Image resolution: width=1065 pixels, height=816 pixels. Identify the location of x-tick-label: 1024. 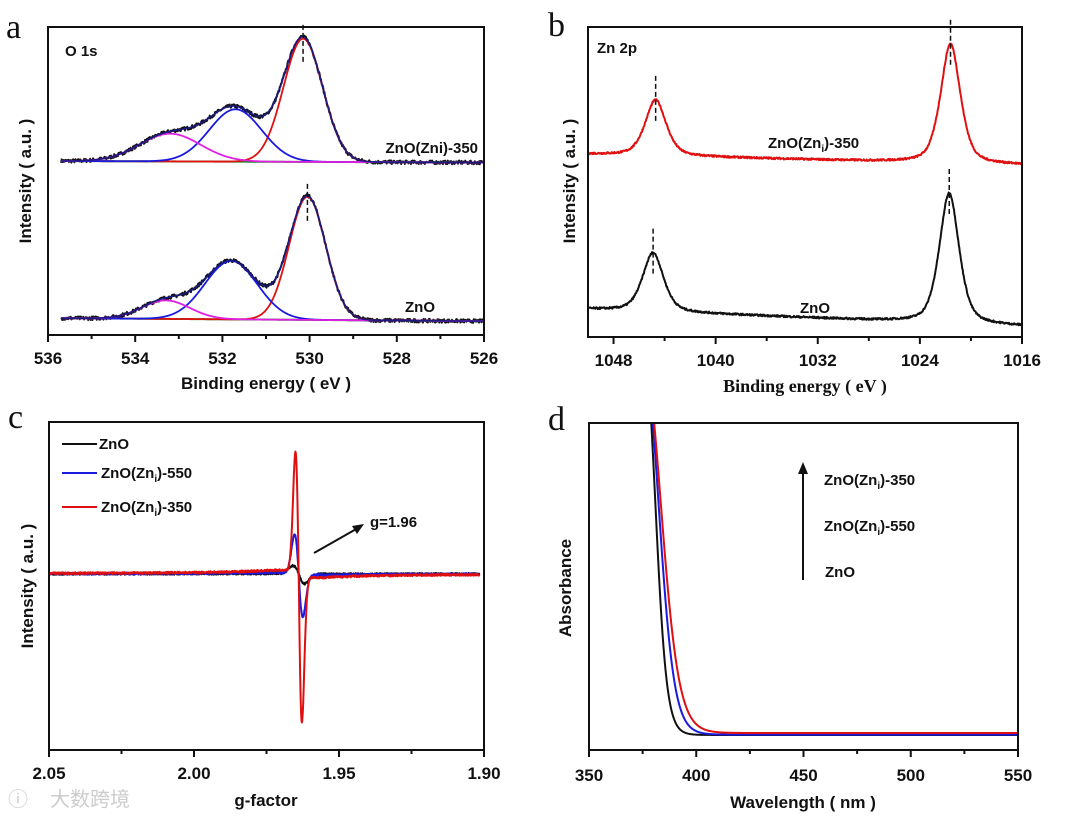
(920, 360).